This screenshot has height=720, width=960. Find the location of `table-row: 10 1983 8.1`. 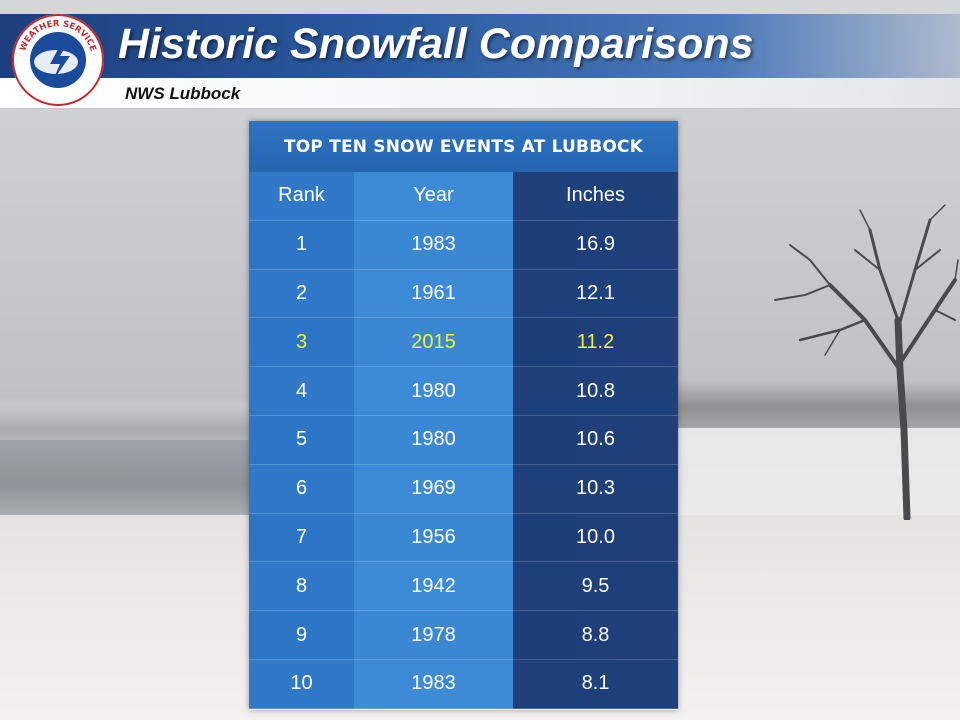

table-row: 10 1983 8.1 is located at coordinates (463, 684).